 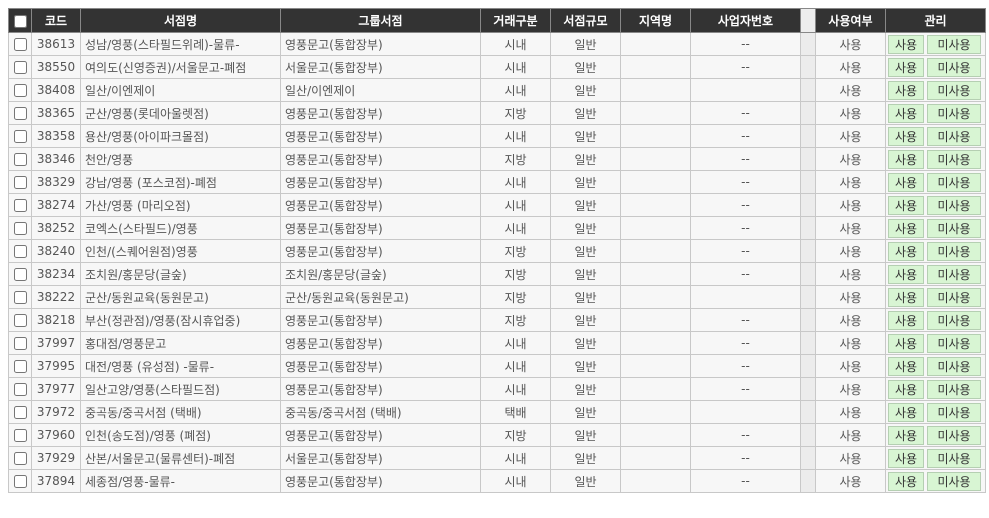 What do you see at coordinates (180, 136) in the screenshot?
I see `name-cell: 용산/영풍(아이파크몰점)` at bounding box center [180, 136].